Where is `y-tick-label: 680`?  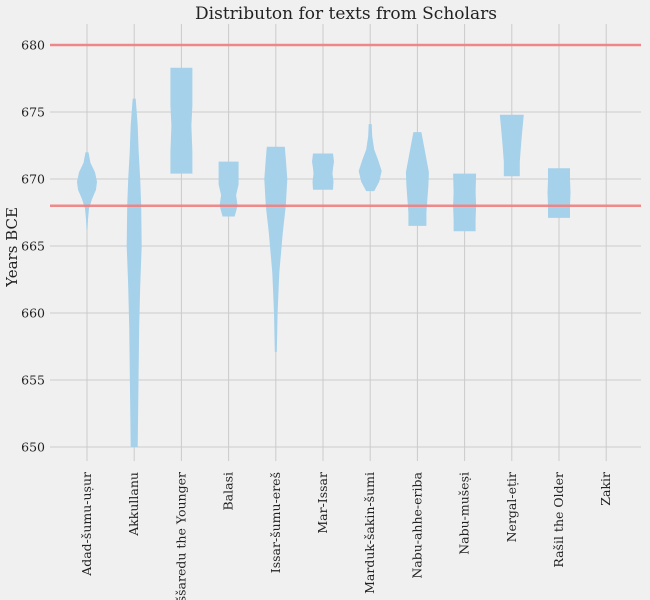 y-tick-label: 680 is located at coordinates (33, 45).